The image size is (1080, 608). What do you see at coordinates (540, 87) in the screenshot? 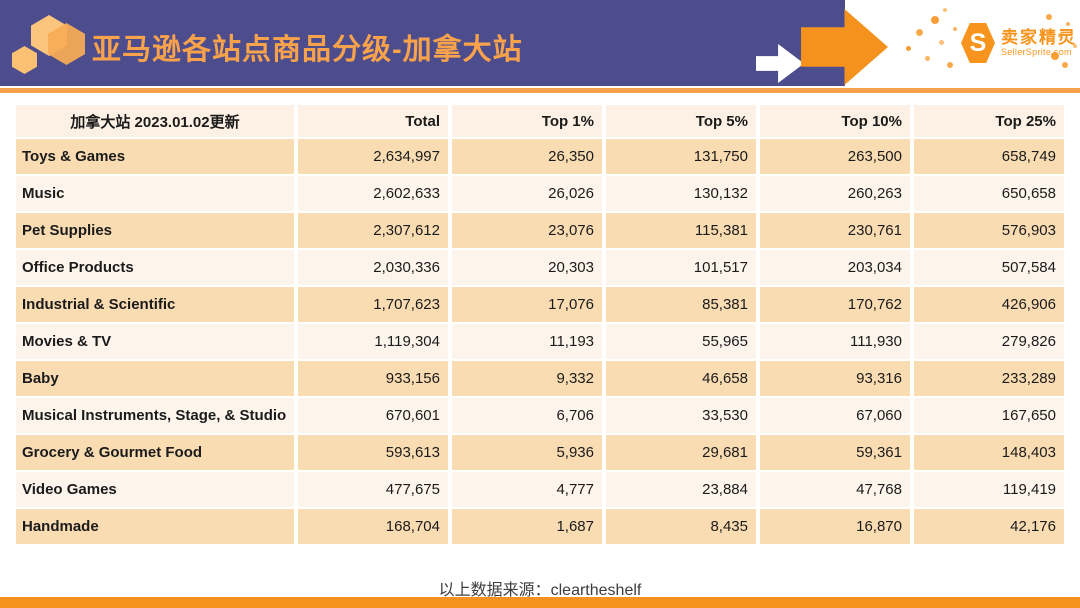
I see `header-divider-gap` at bounding box center [540, 87].